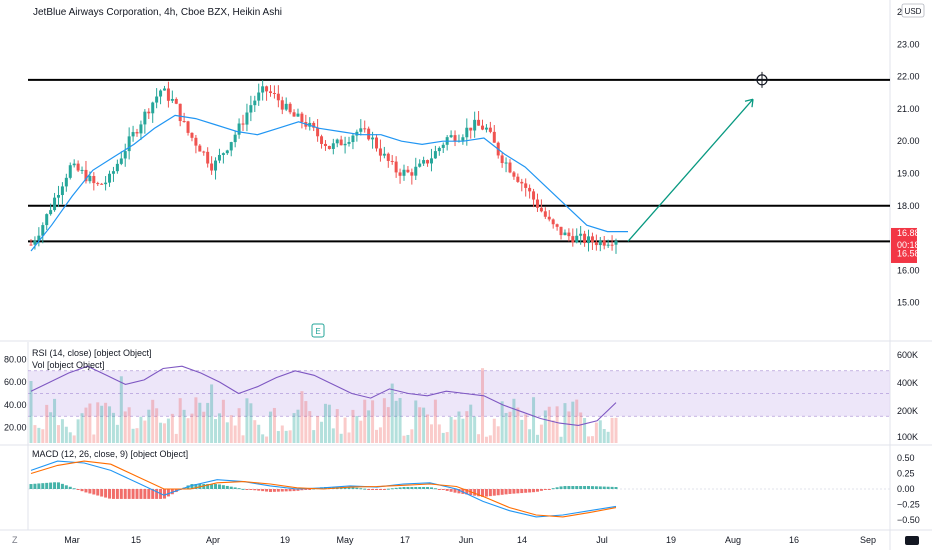 This screenshot has height=550, width=932. Describe the element at coordinates (15, 540) in the screenshot. I see `timezone-icon: Z` at that location.